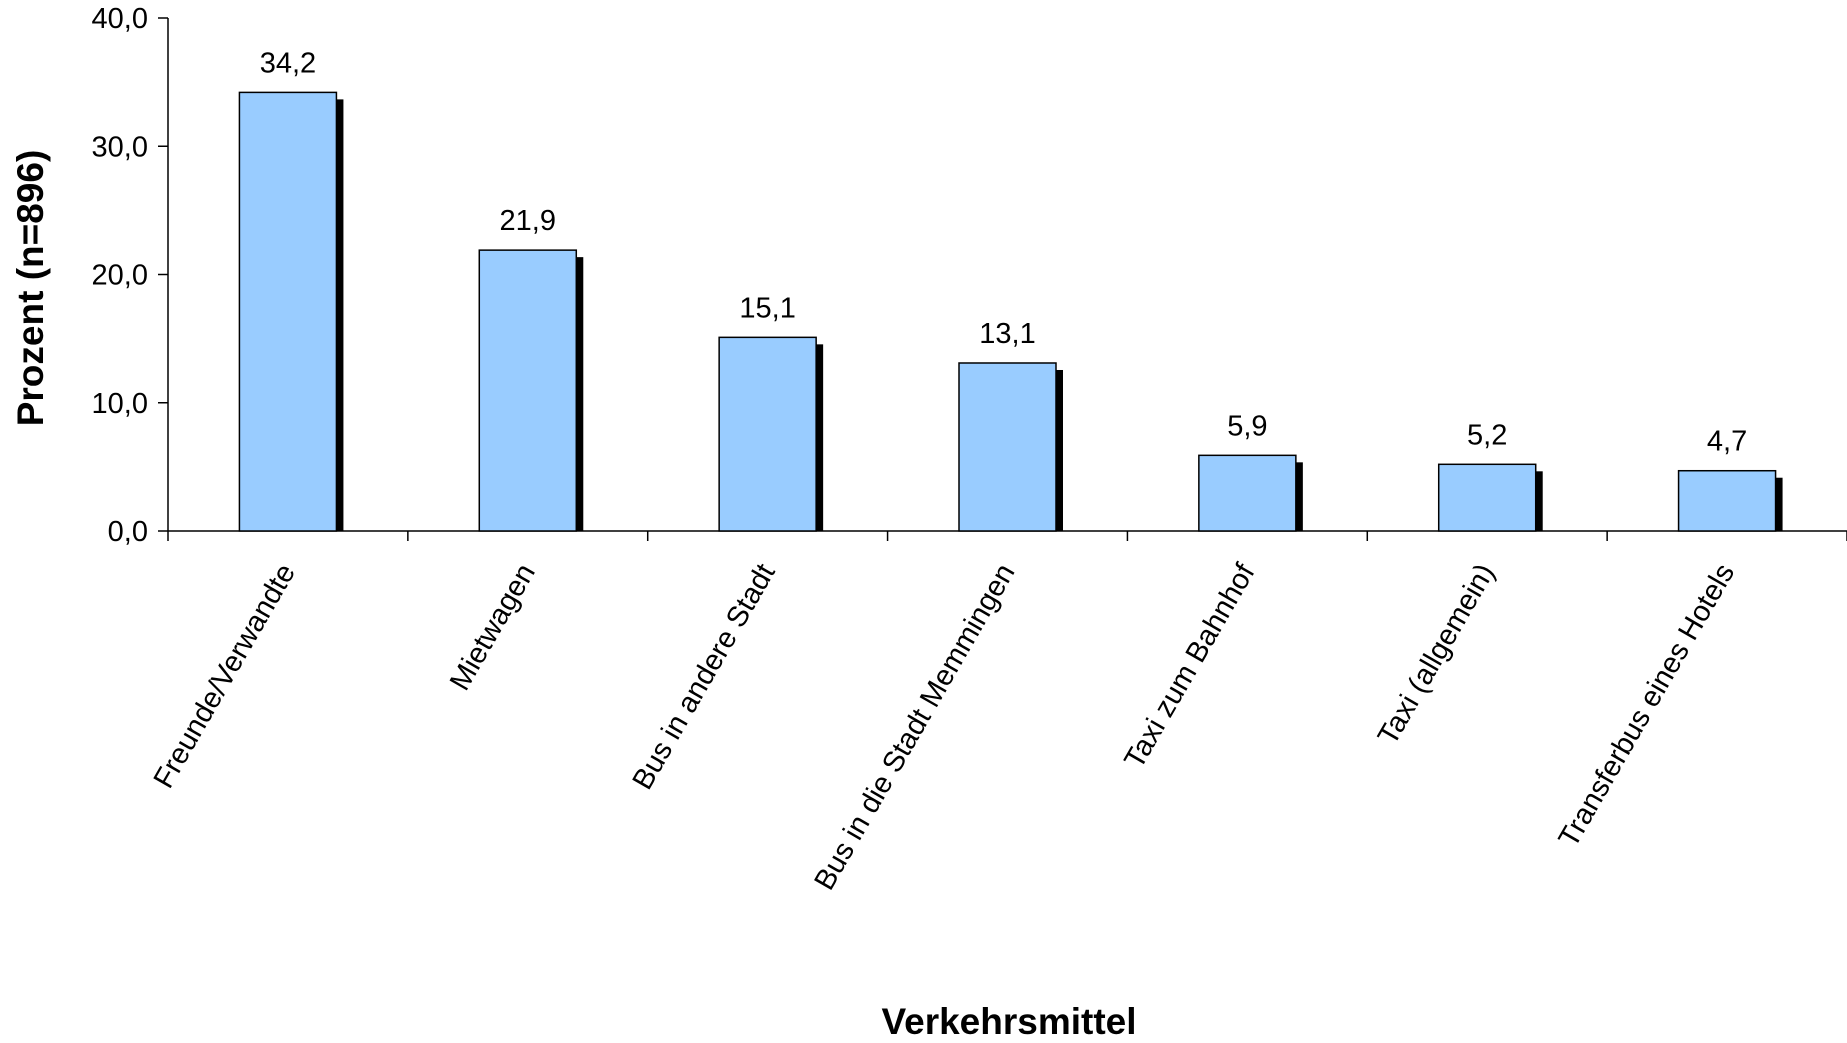 This screenshot has height=1043, width=1847. I want to click on data-label: 15,1, so click(767, 308).